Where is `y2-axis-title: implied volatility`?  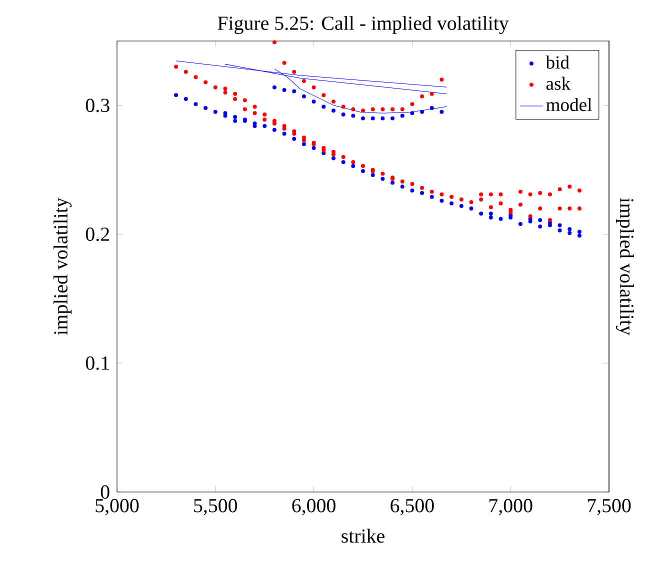
y2-axis-title: implied volatility is located at coordinates (625, 267).